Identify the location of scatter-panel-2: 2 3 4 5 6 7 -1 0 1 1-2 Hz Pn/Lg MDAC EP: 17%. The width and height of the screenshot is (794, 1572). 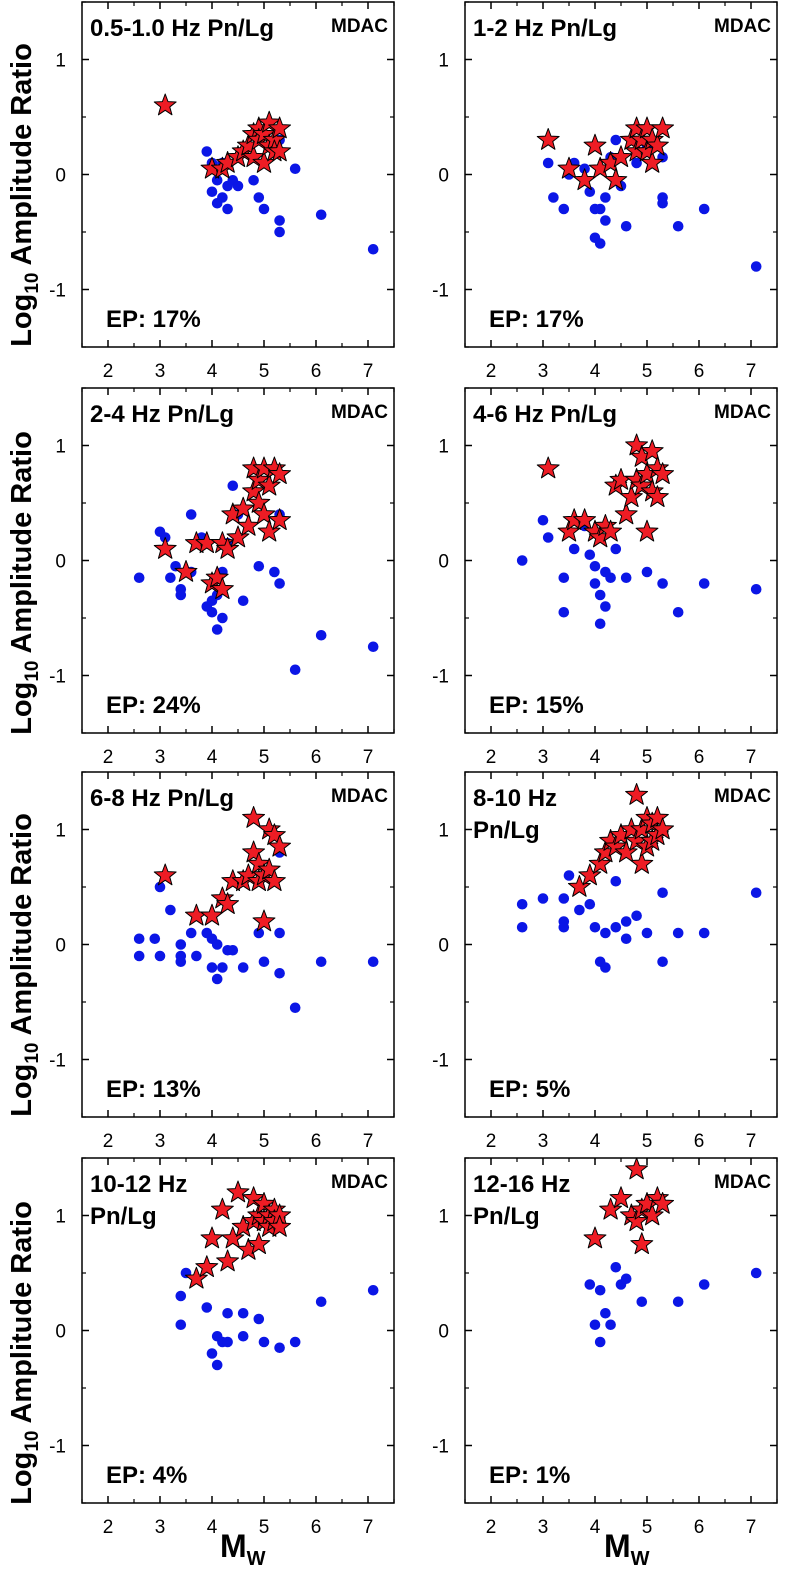
(605, 191).